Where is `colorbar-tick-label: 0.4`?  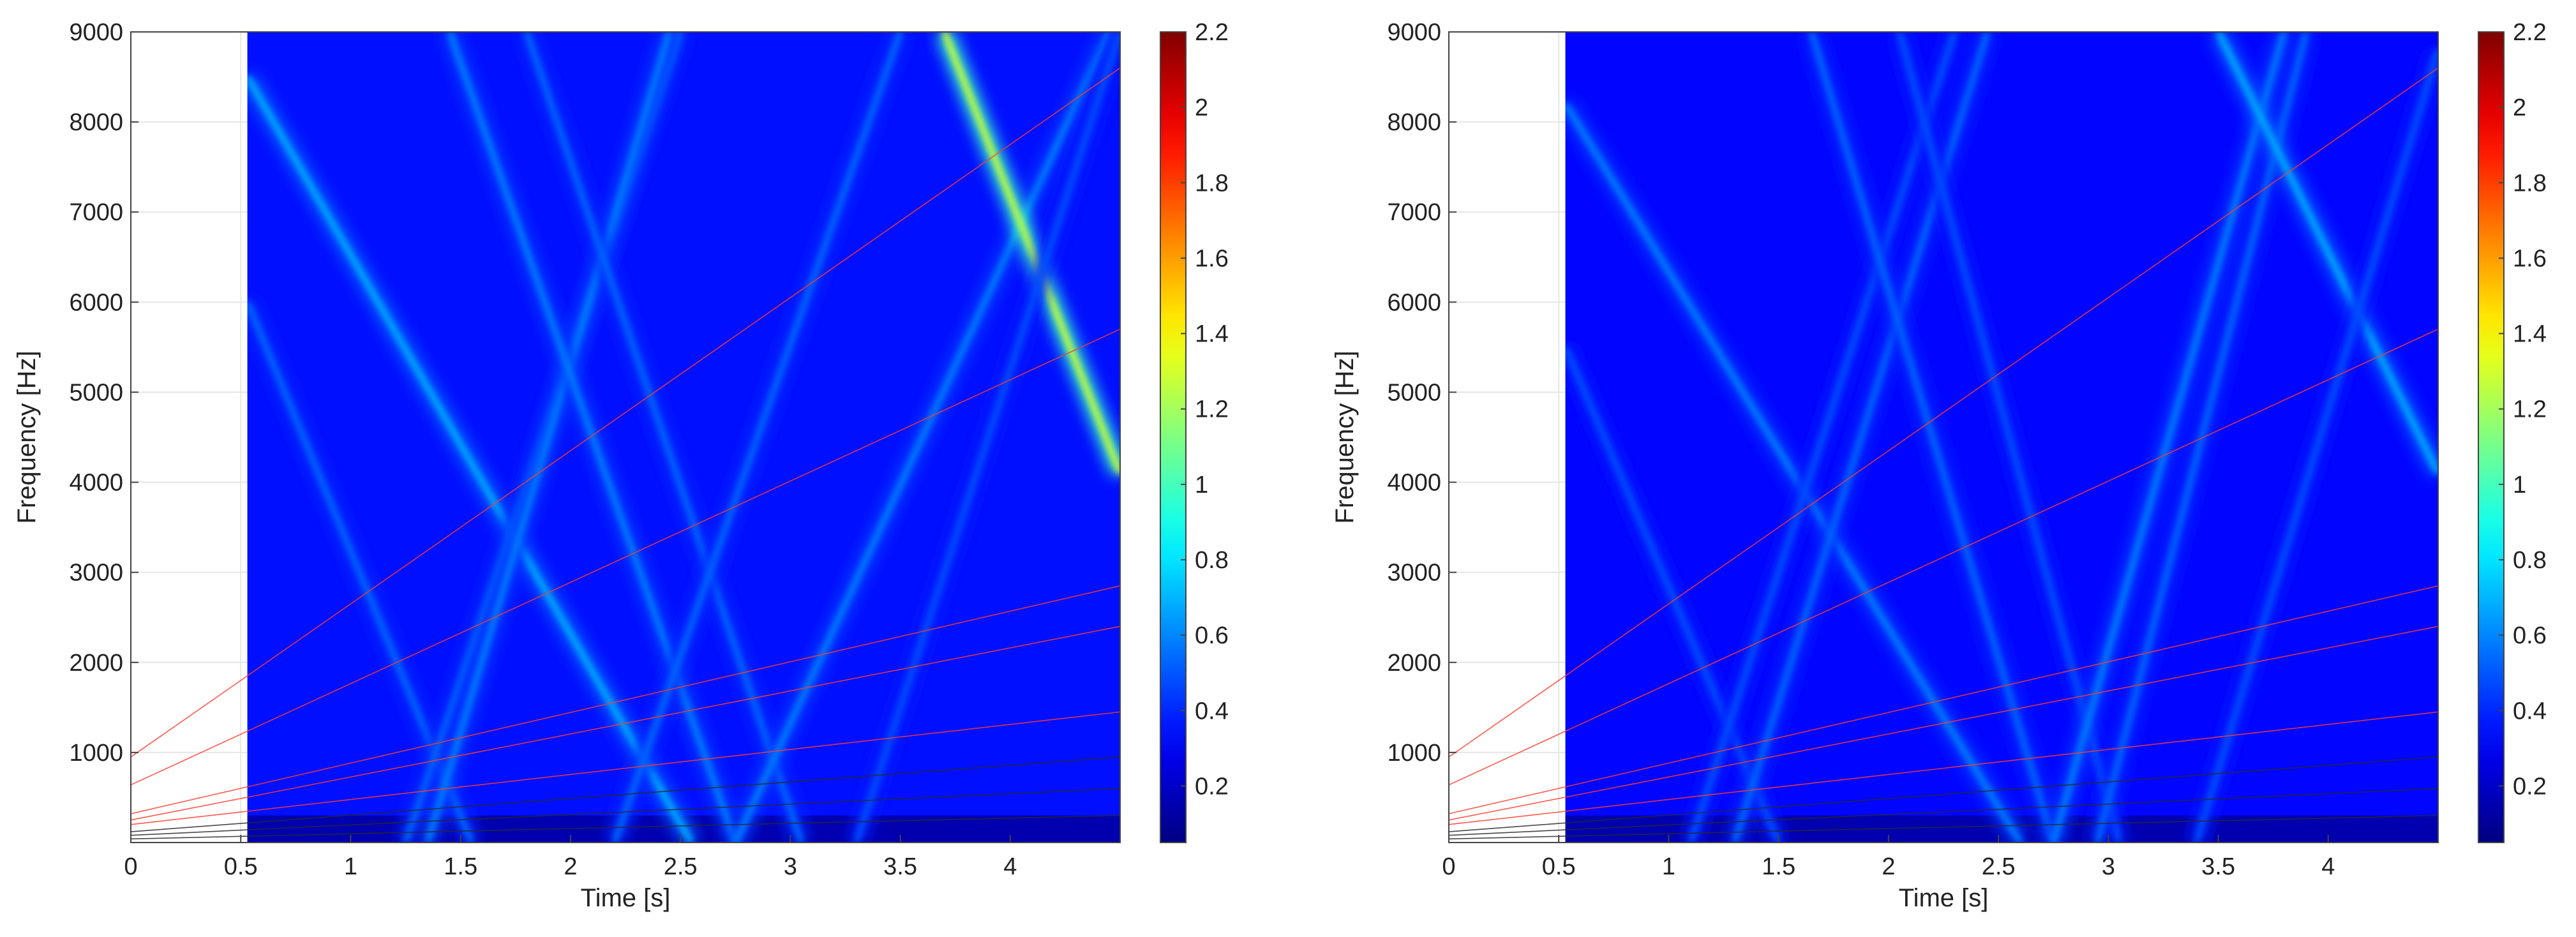
colorbar-tick-label: 0.4 is located at coordinates (1212, 711).